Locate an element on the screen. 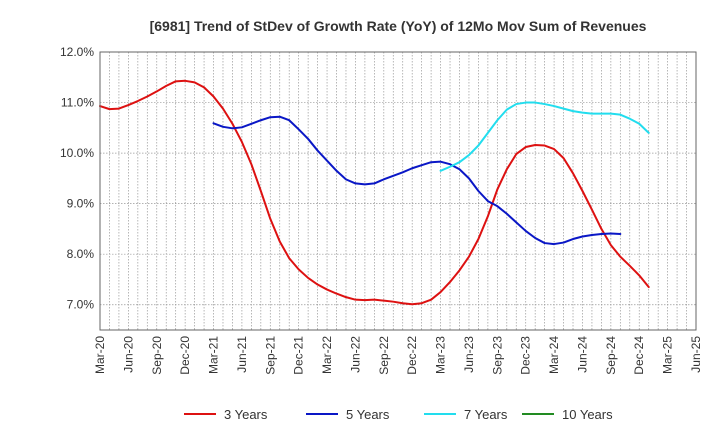 The image size is (720, 445). x-tick-label: Dec-20 is located at coordinates (185, 355).